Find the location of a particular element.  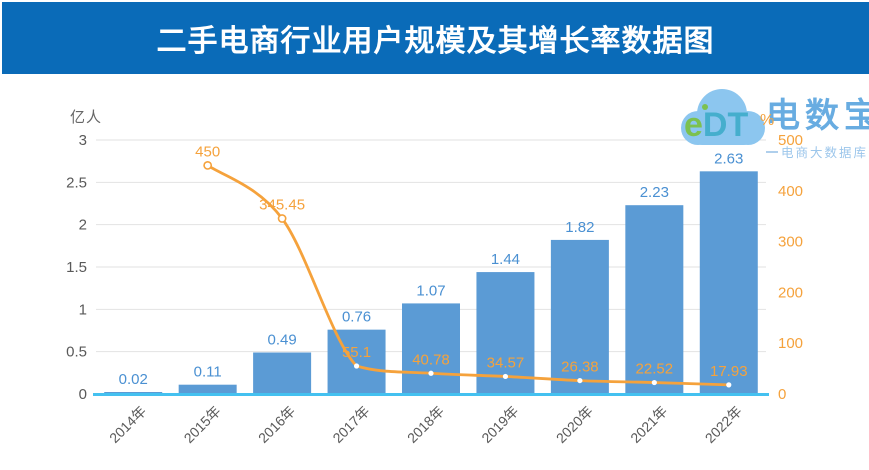

logo-subtitle-dash is located at coordinates (772, 151).